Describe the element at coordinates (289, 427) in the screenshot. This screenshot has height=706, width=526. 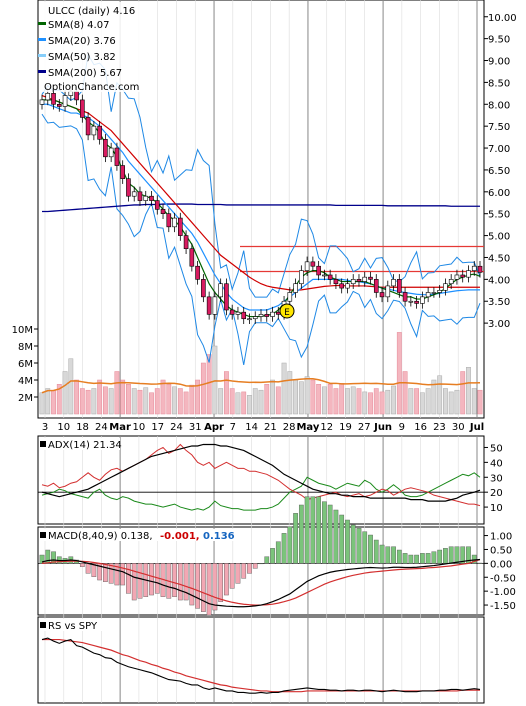
I see `x-tick-label: 28` at that location.